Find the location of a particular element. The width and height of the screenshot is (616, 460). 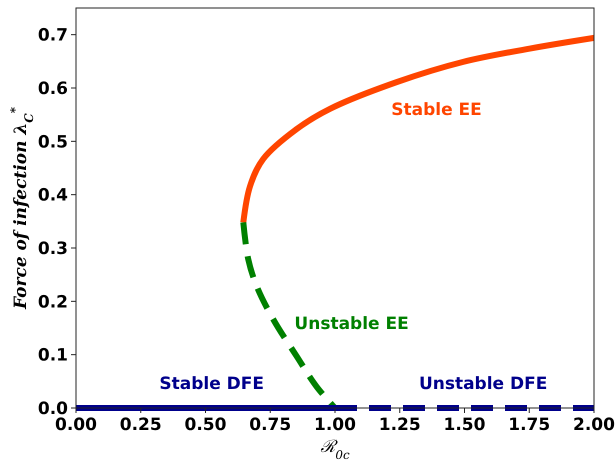

x-tick-label: 1.50 is located at coordinates (465, 425).